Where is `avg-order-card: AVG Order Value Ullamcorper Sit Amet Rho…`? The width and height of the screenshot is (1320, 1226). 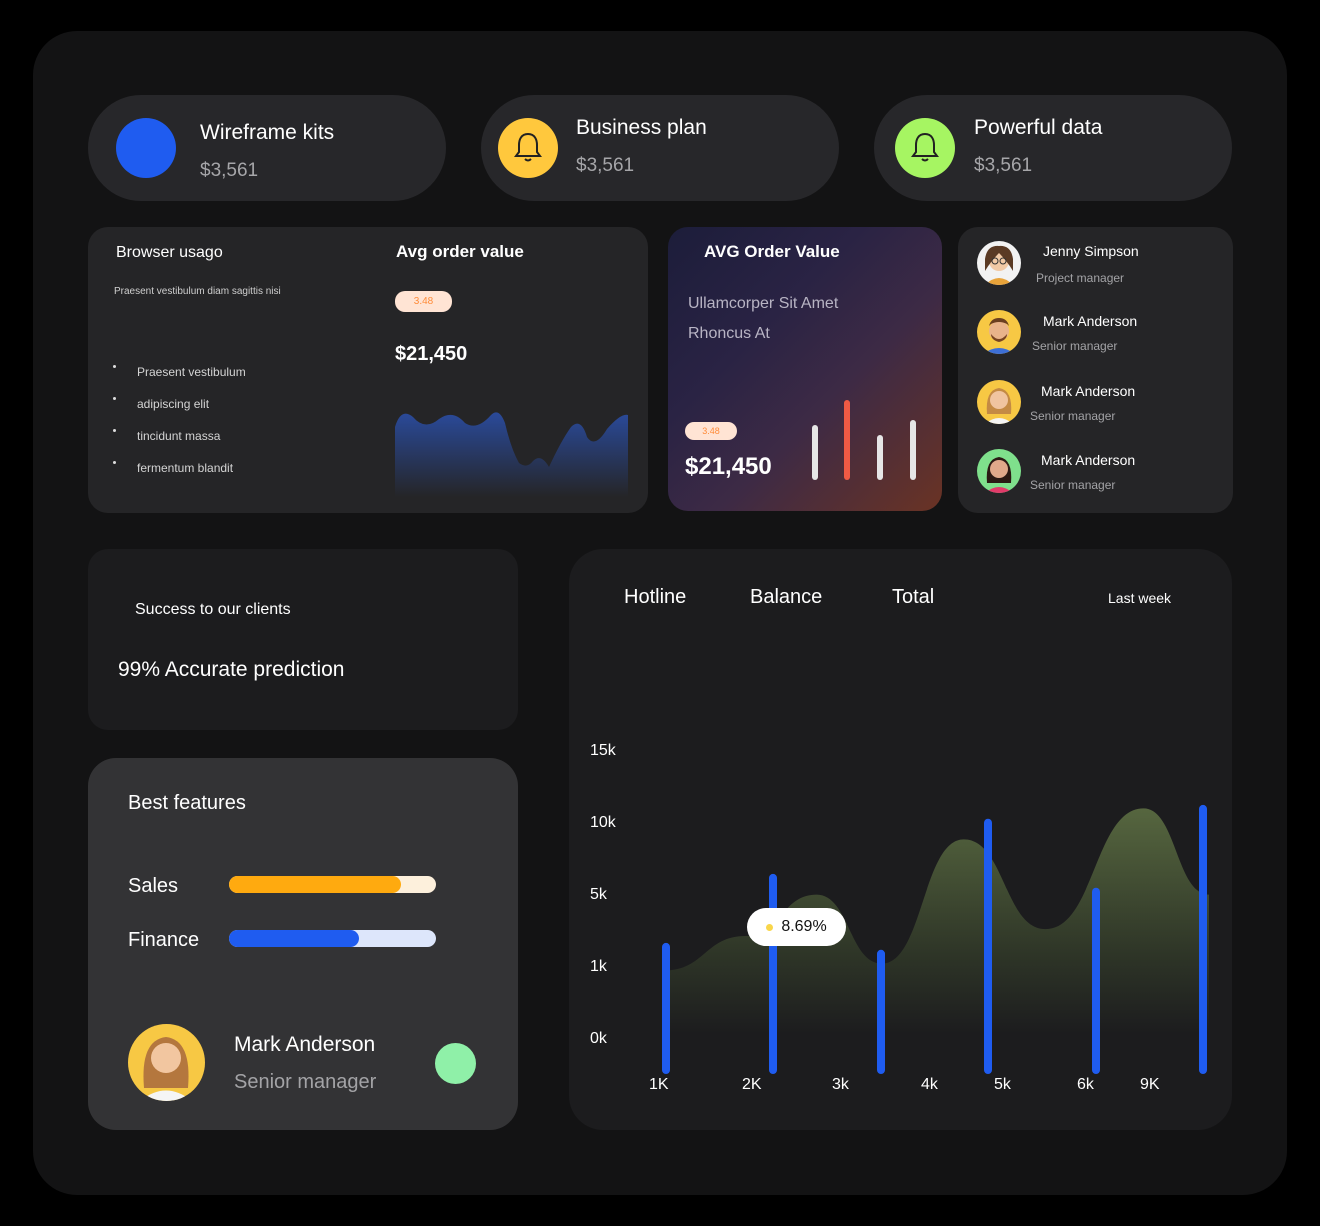 avg-order-card: AVG Order Value Ullamcorper Sit Amet Rho… is located at coordinates (805, 369).